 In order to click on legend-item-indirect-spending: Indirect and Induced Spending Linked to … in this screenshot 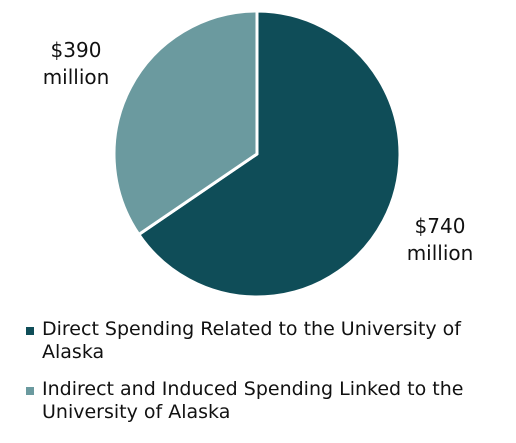, I will do `click(266, 401)`.